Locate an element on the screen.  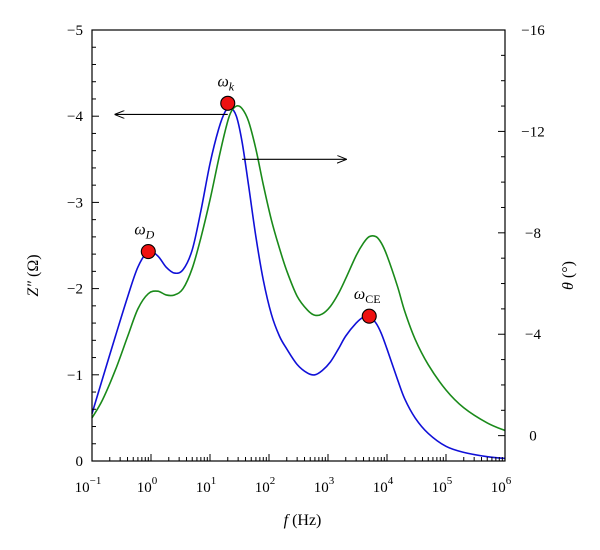
y-left-axis-title: Z″ (Ω) is located at coordinates (33, 275).